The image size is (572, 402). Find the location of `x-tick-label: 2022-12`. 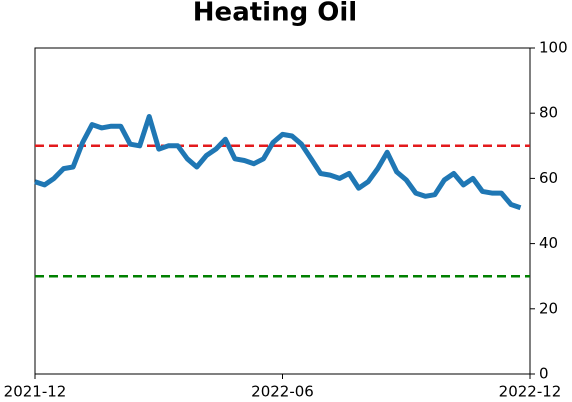

x-tick-label: 2022-12 is located at coordinates (530, 392).